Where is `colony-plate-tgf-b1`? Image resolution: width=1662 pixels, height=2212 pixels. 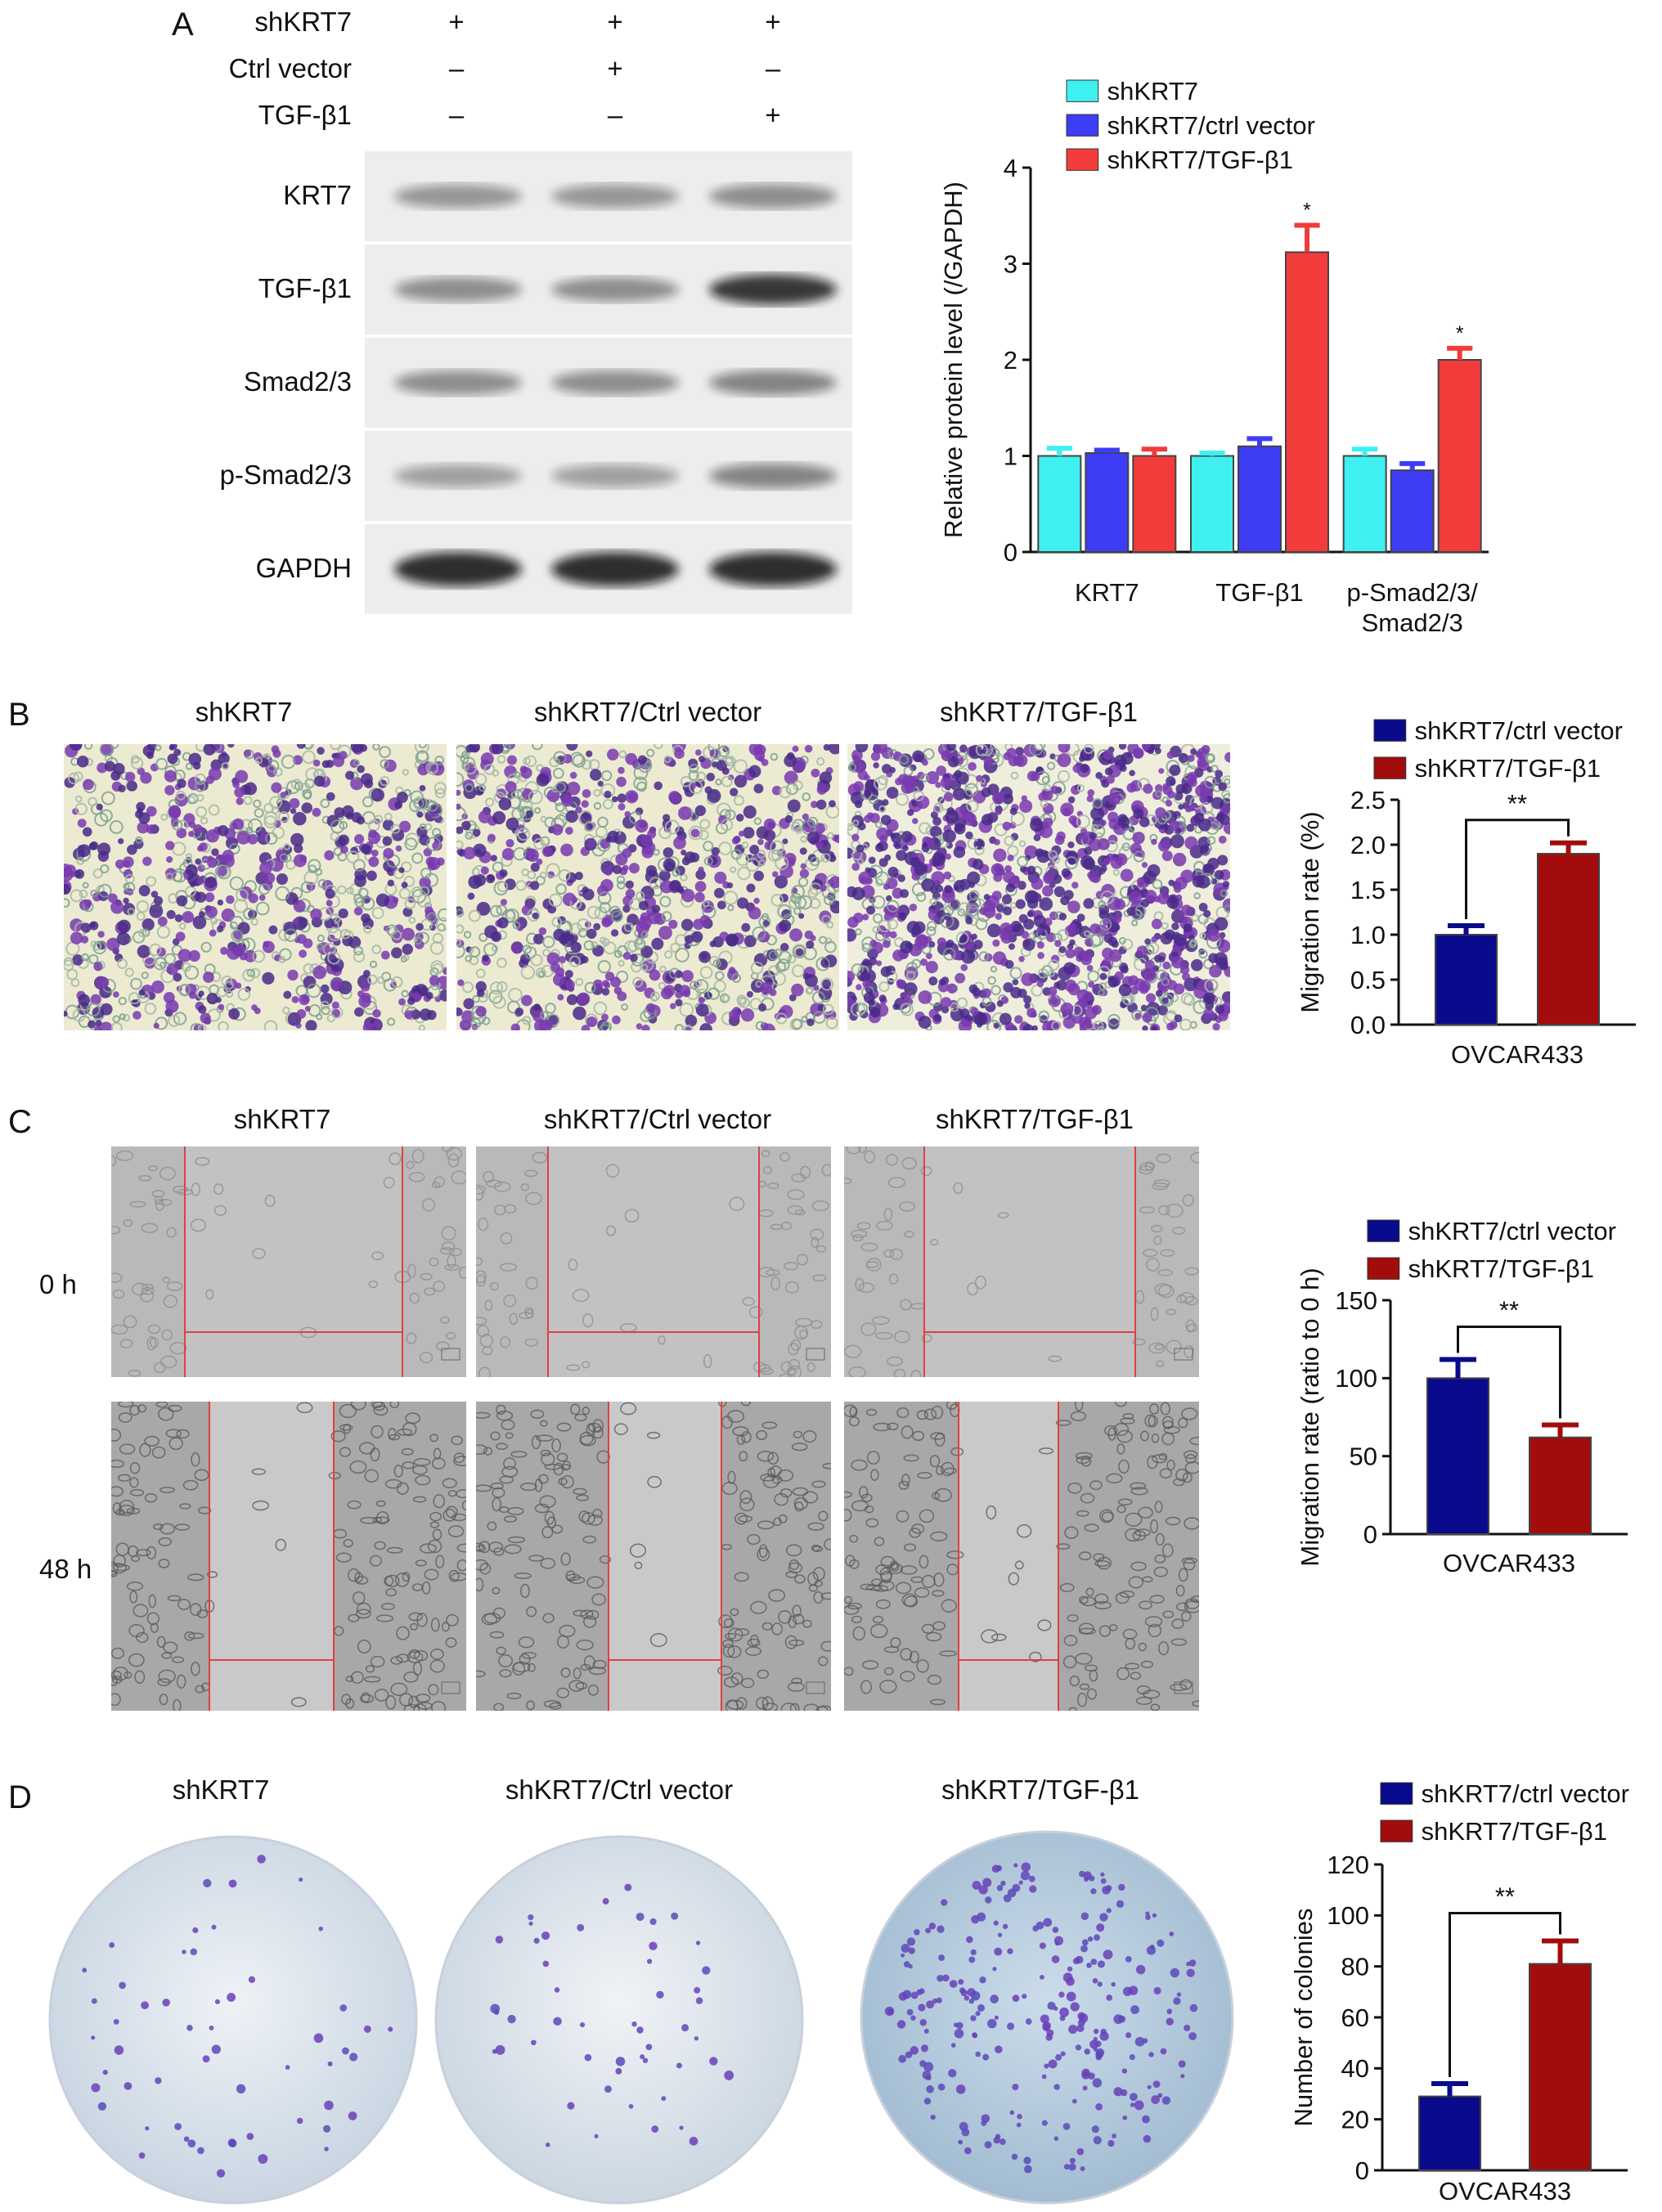 colony-plate-tgf-b1 is located at coordinates (1047, 2017).